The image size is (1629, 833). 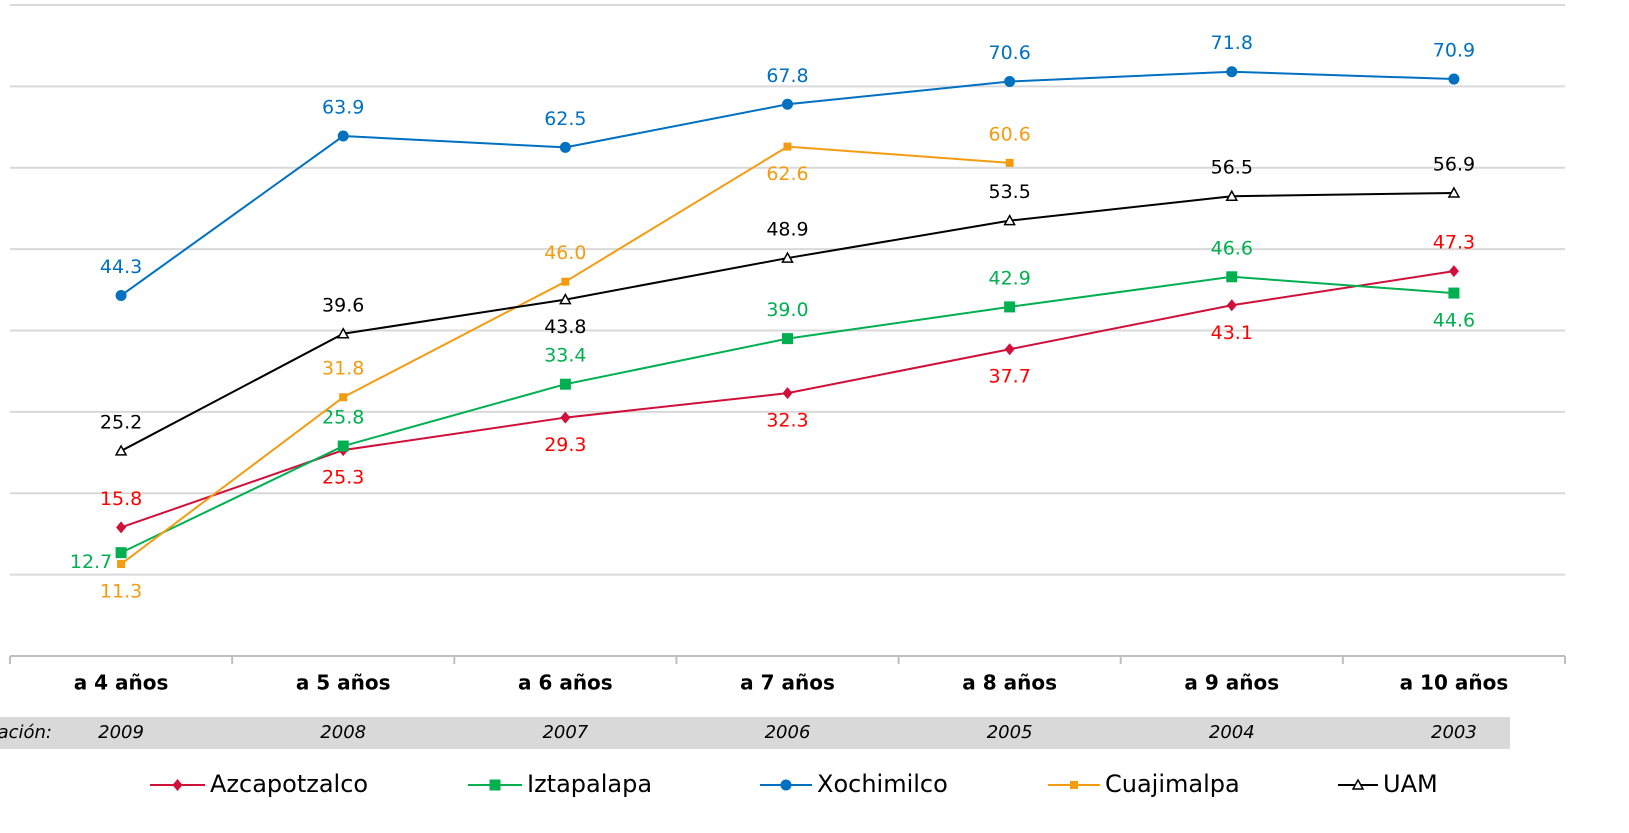 What do you see at coordinates (882, 784) in the screenshot?
I see `legend-label: Xochimilco` at bounding box center [882, 784].